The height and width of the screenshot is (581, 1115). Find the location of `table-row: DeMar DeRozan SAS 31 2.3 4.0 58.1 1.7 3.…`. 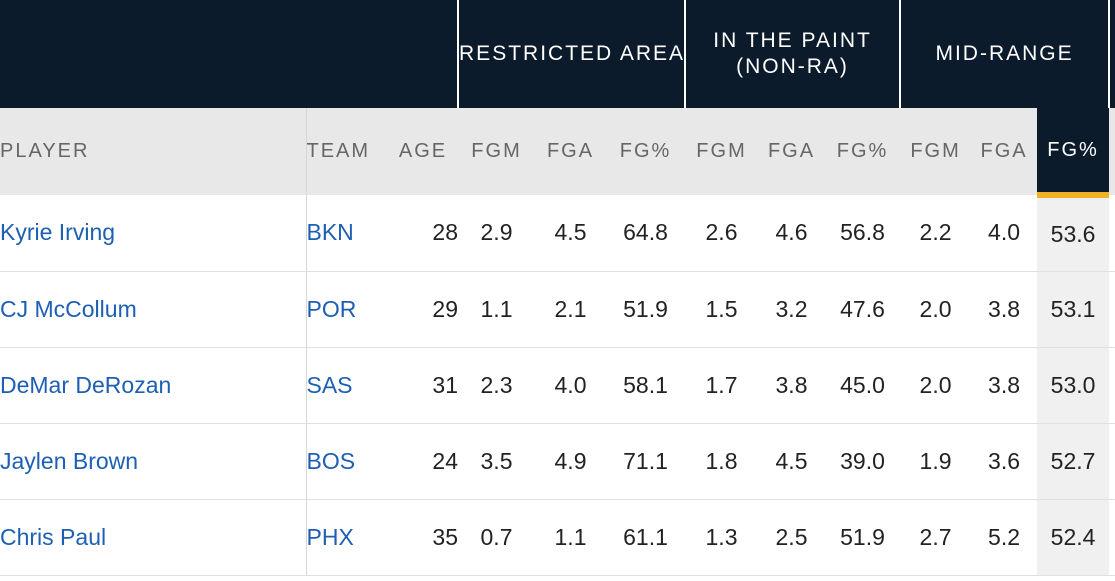

table-row: DeMar DeRozan SAS 31 2.3 4.0 58.1 1.7 3.… is located at coordinates (557, 385).